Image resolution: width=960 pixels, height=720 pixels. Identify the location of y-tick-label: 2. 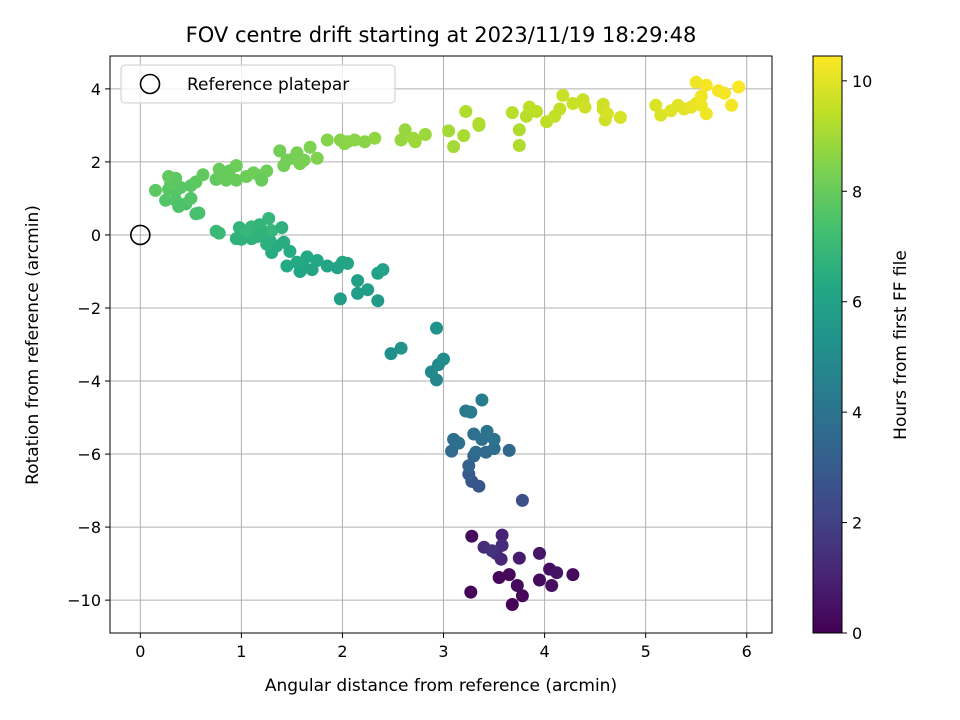
(96, 162).